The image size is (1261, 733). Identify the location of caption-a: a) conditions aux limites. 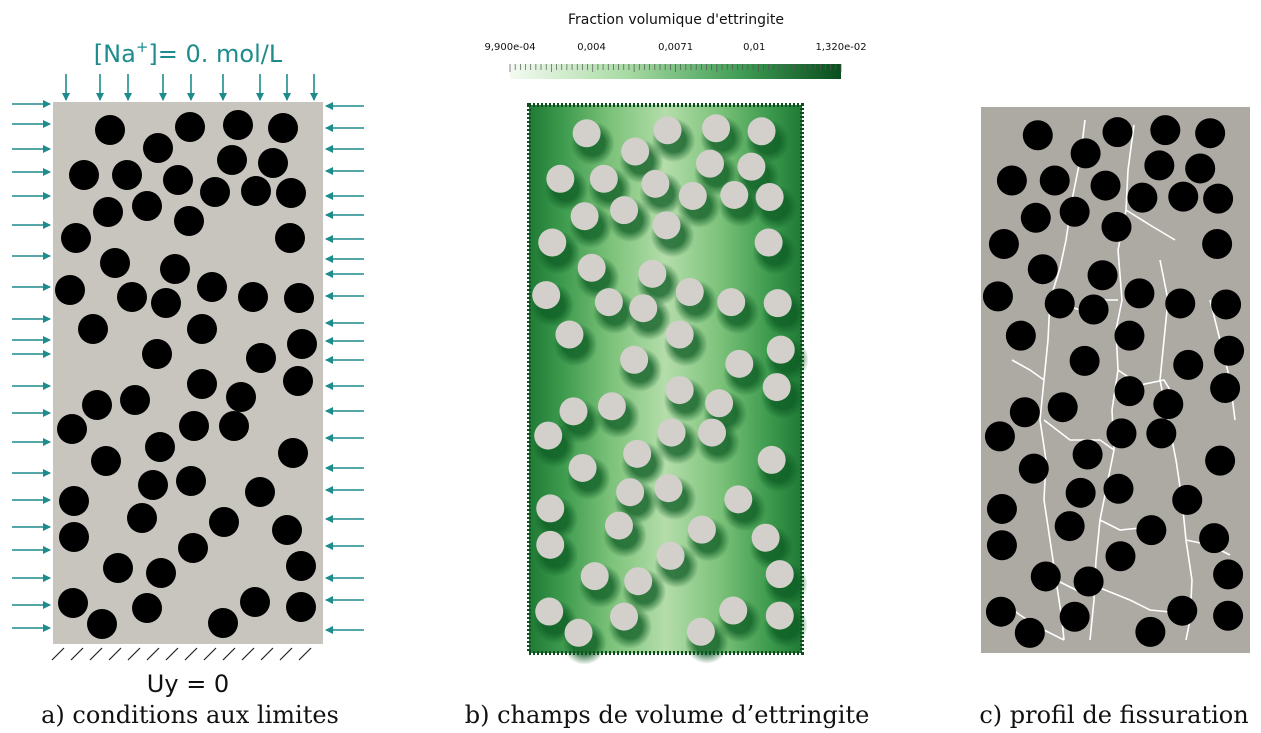
(190, 715).